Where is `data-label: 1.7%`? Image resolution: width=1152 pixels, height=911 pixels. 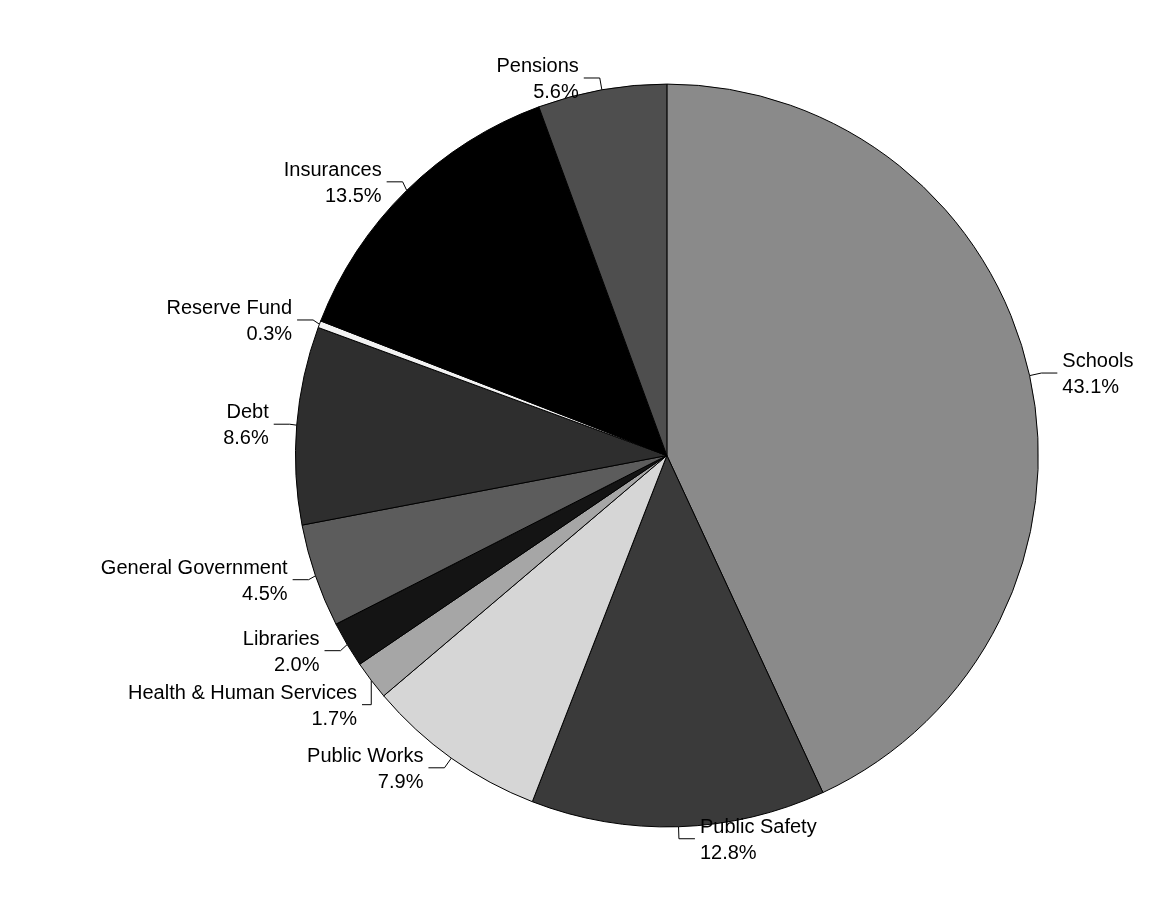
data-label: 1.7% is located at coordinates (334, 717).